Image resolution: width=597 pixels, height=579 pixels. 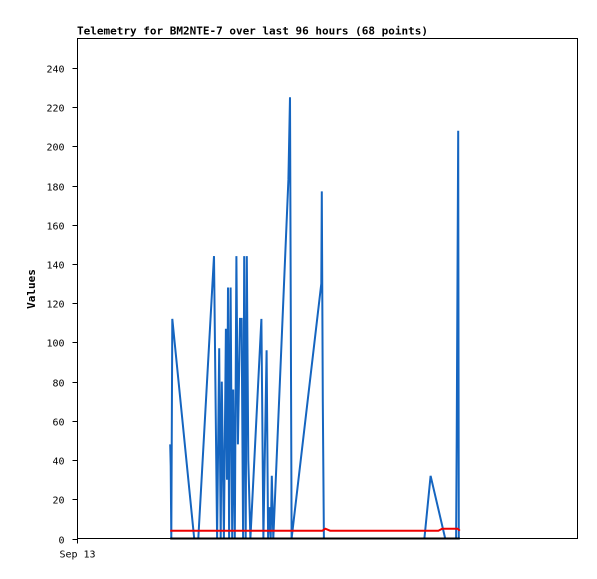 I want to click on y-tick-label: 160, so click(x=55, y=227).